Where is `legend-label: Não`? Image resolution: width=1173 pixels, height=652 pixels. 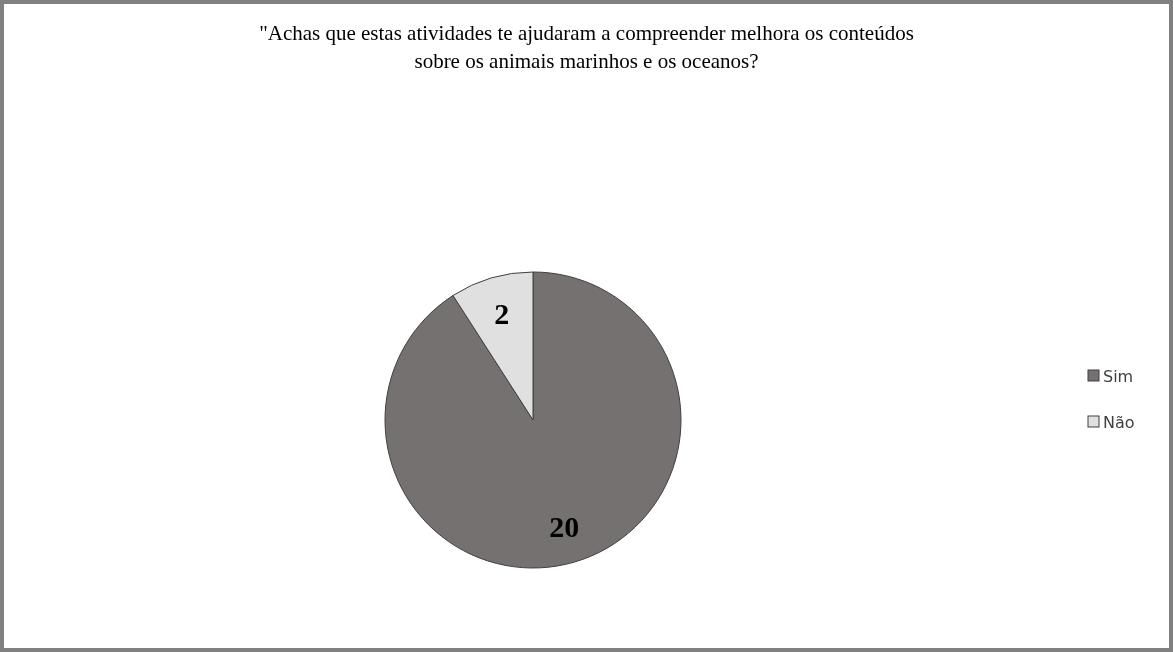
legend-label: Não is located at coordinates (1119, 422).